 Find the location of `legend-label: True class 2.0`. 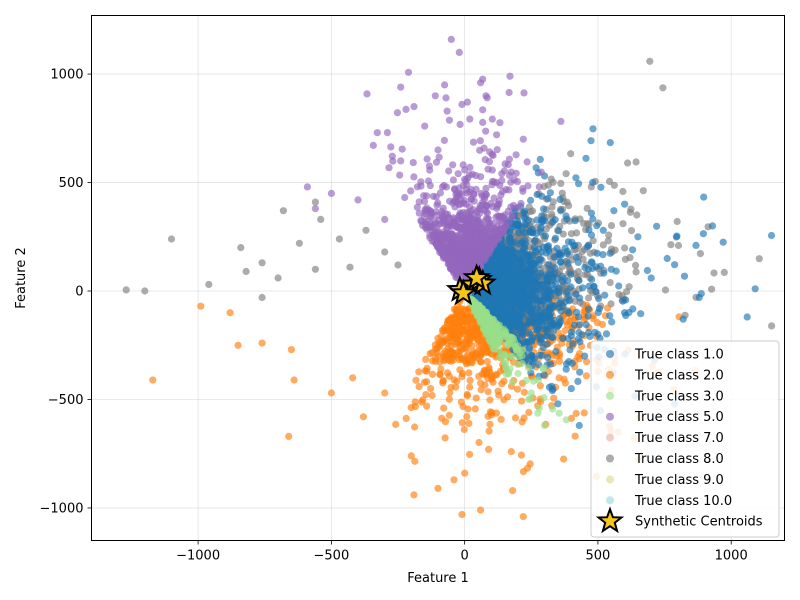

legend-label: True class 2.0 is located at coordinates (679, 375).